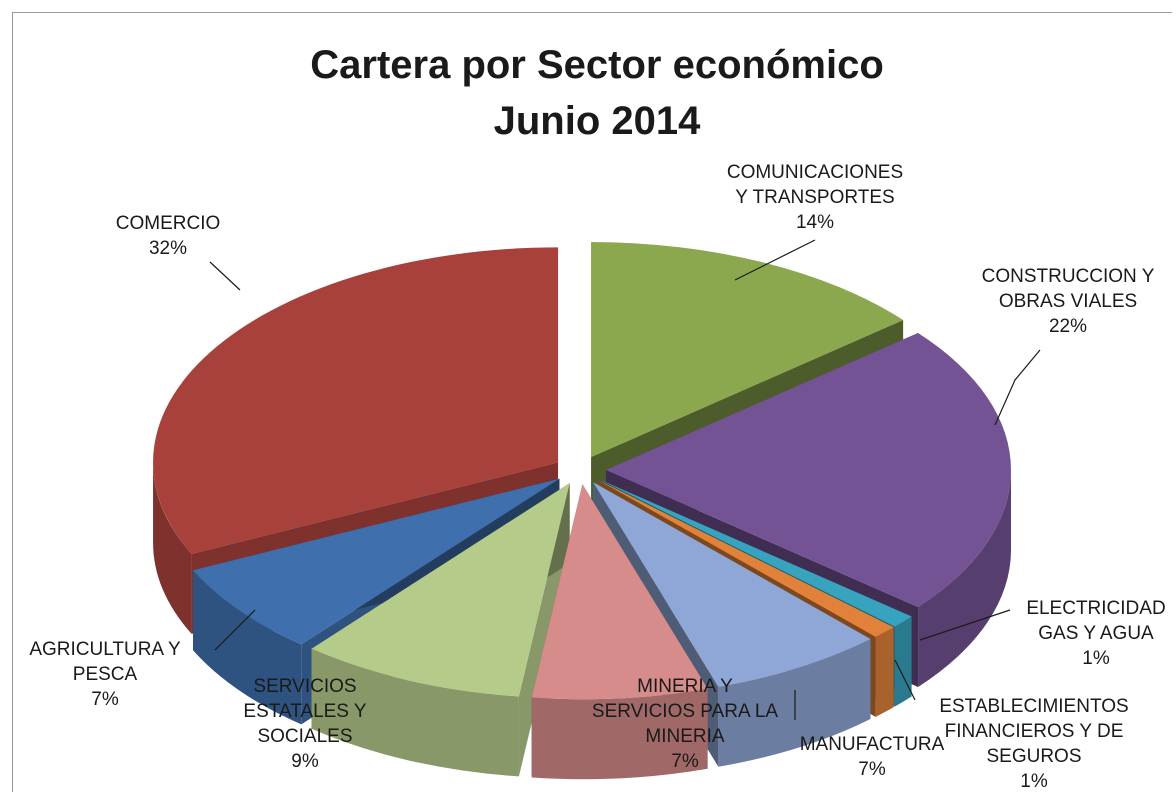 This screenshot has width=1176, height=796. I want to click on data-label-text: ELECTRICIDAD, so click(1095, 608).